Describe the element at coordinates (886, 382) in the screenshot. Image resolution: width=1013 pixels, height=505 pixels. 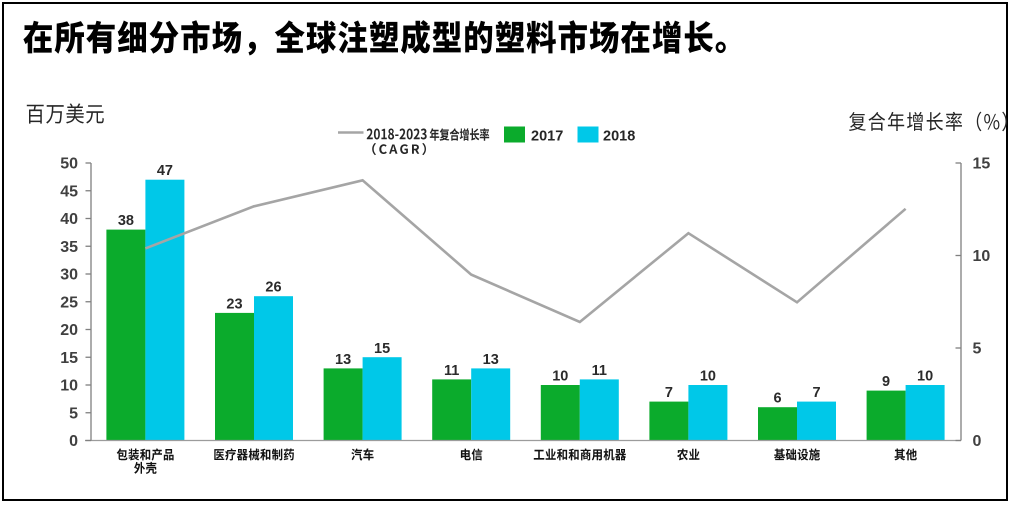
I see `svg-text: 9` at that location.